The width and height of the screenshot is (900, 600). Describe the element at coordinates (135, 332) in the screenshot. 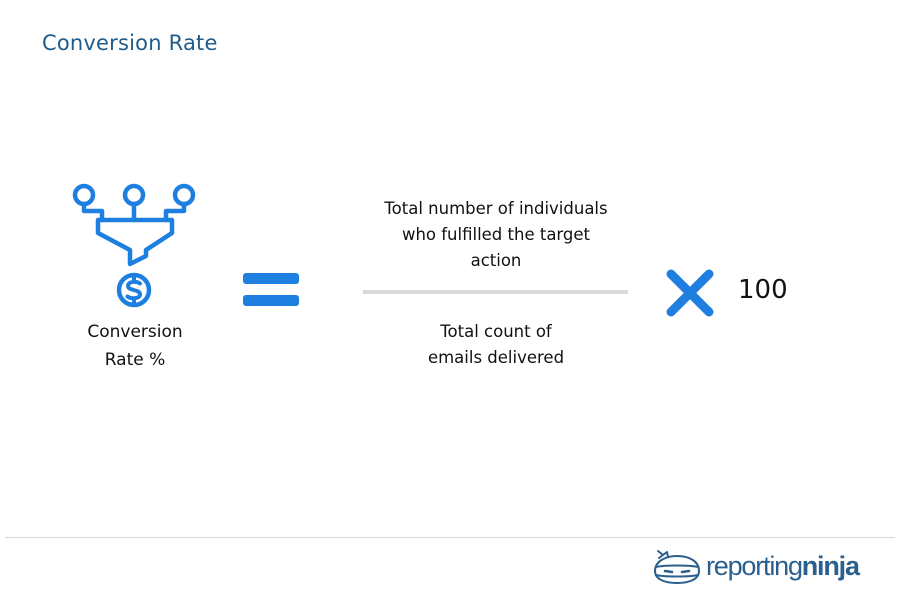

I see `label-line-1: Conversion` at that location.